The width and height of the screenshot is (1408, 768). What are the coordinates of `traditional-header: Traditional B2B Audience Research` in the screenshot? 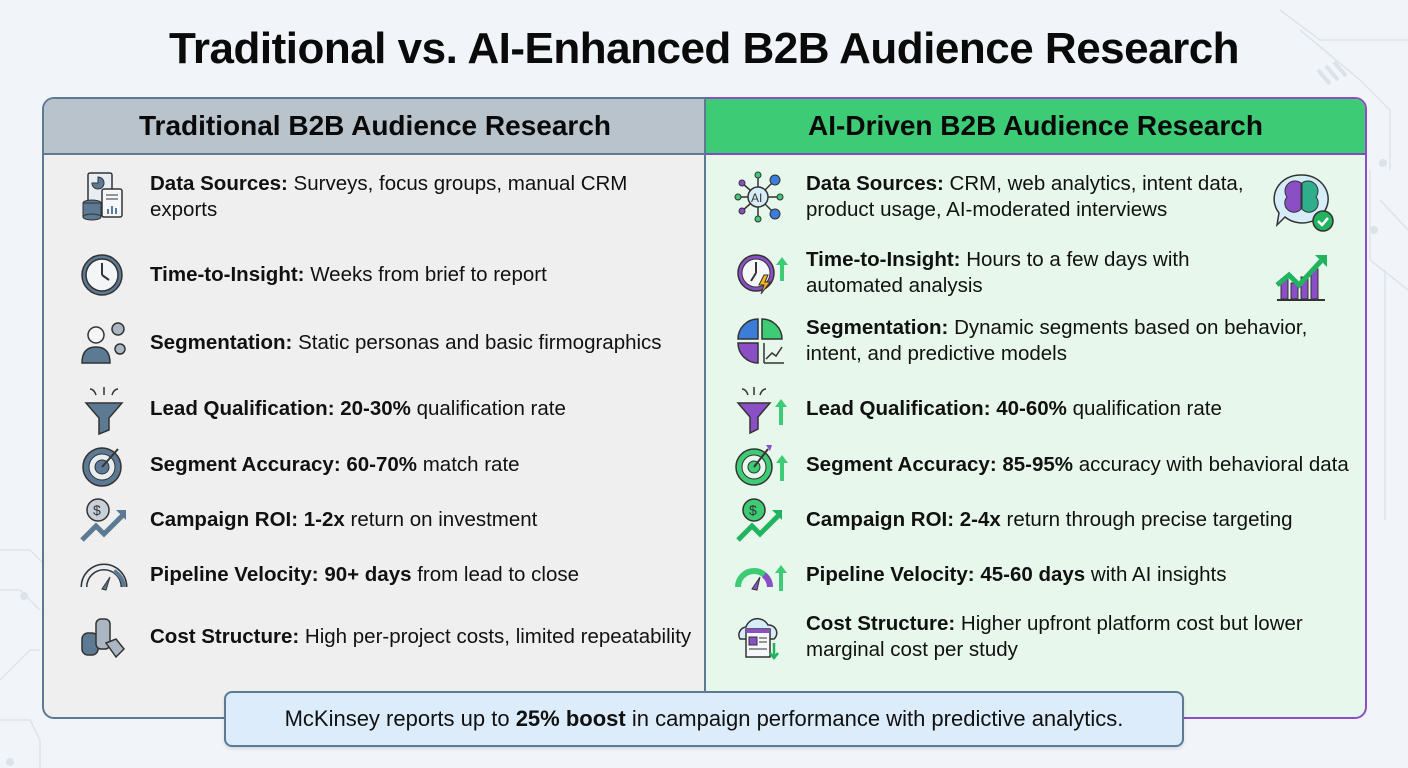 It's located at (375, 127).